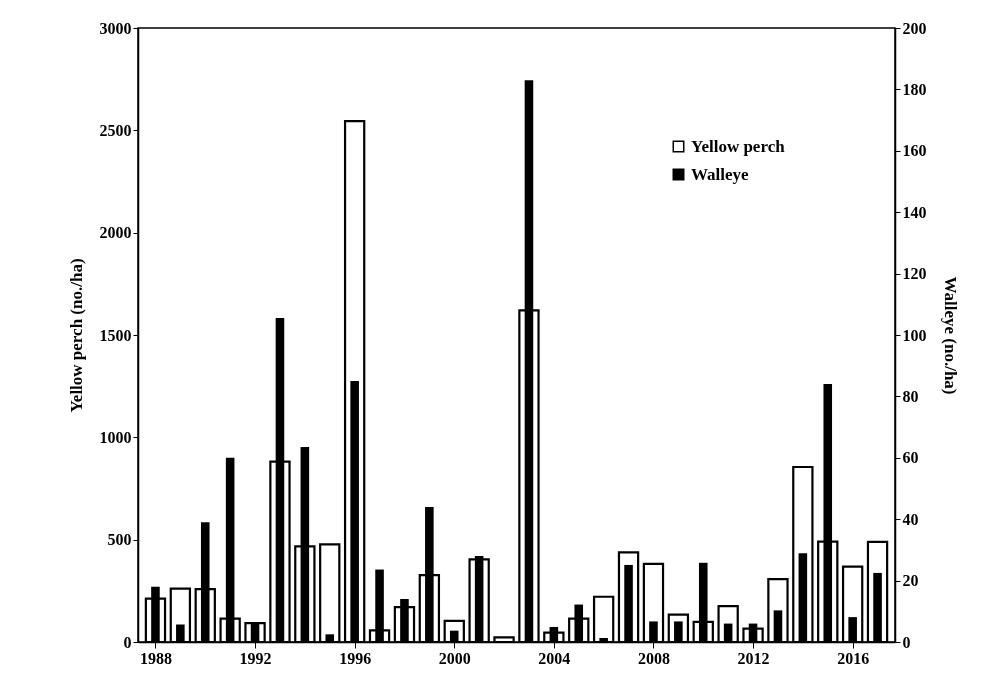 The width and height of the screenshot is (1003, 694). Describe the element at coordinates (115, 233) in the screenshot. I see `y-tick-label: 2000` at that location.